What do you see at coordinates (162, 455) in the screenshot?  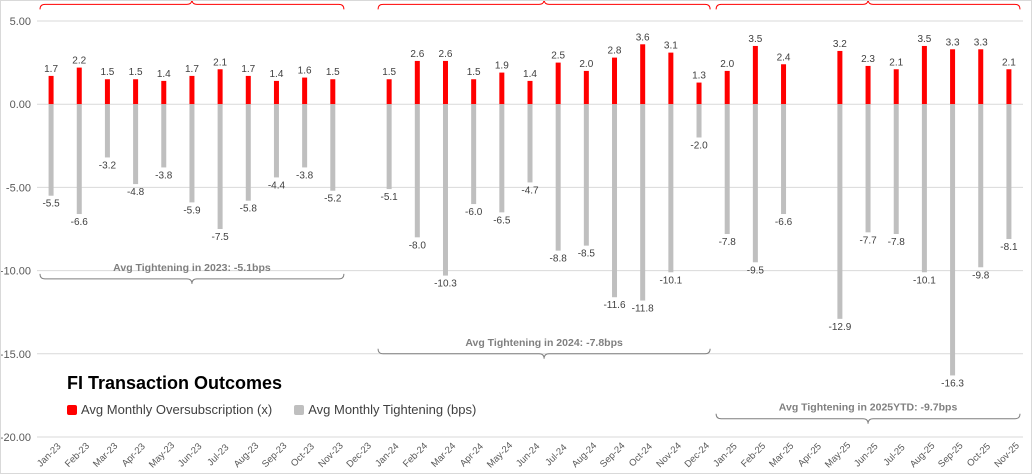 I see `x-tick-label: May-23` at bounding box center [162, 455].